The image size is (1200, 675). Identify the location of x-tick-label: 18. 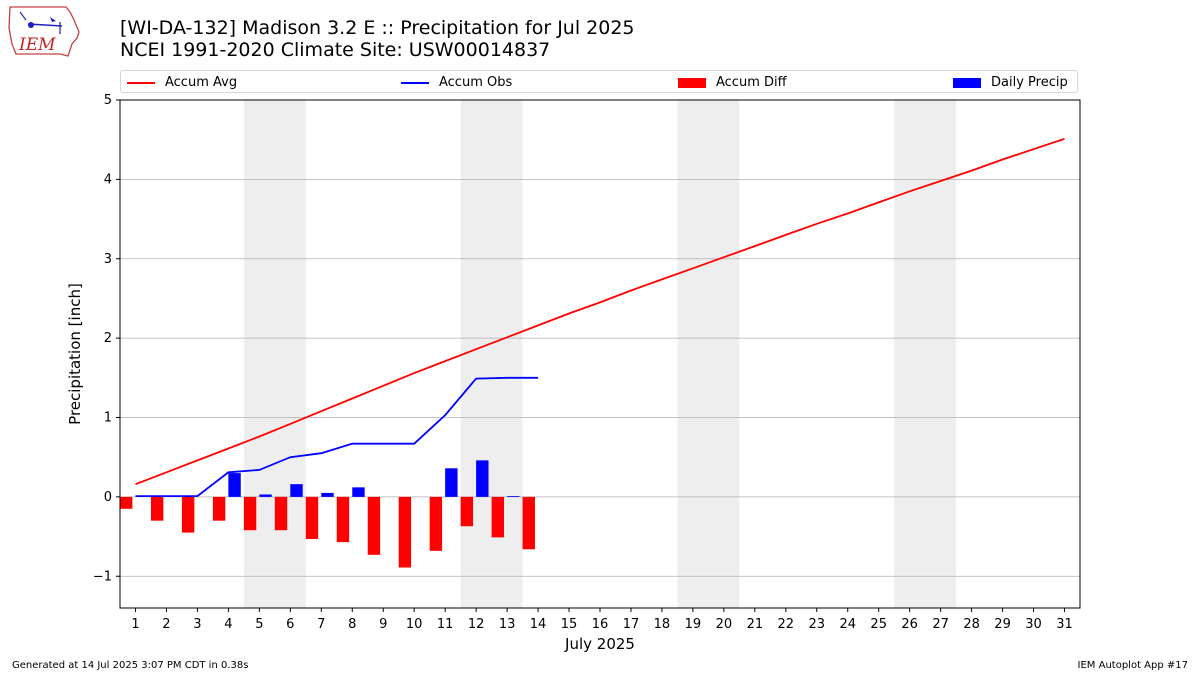
(662, 624).